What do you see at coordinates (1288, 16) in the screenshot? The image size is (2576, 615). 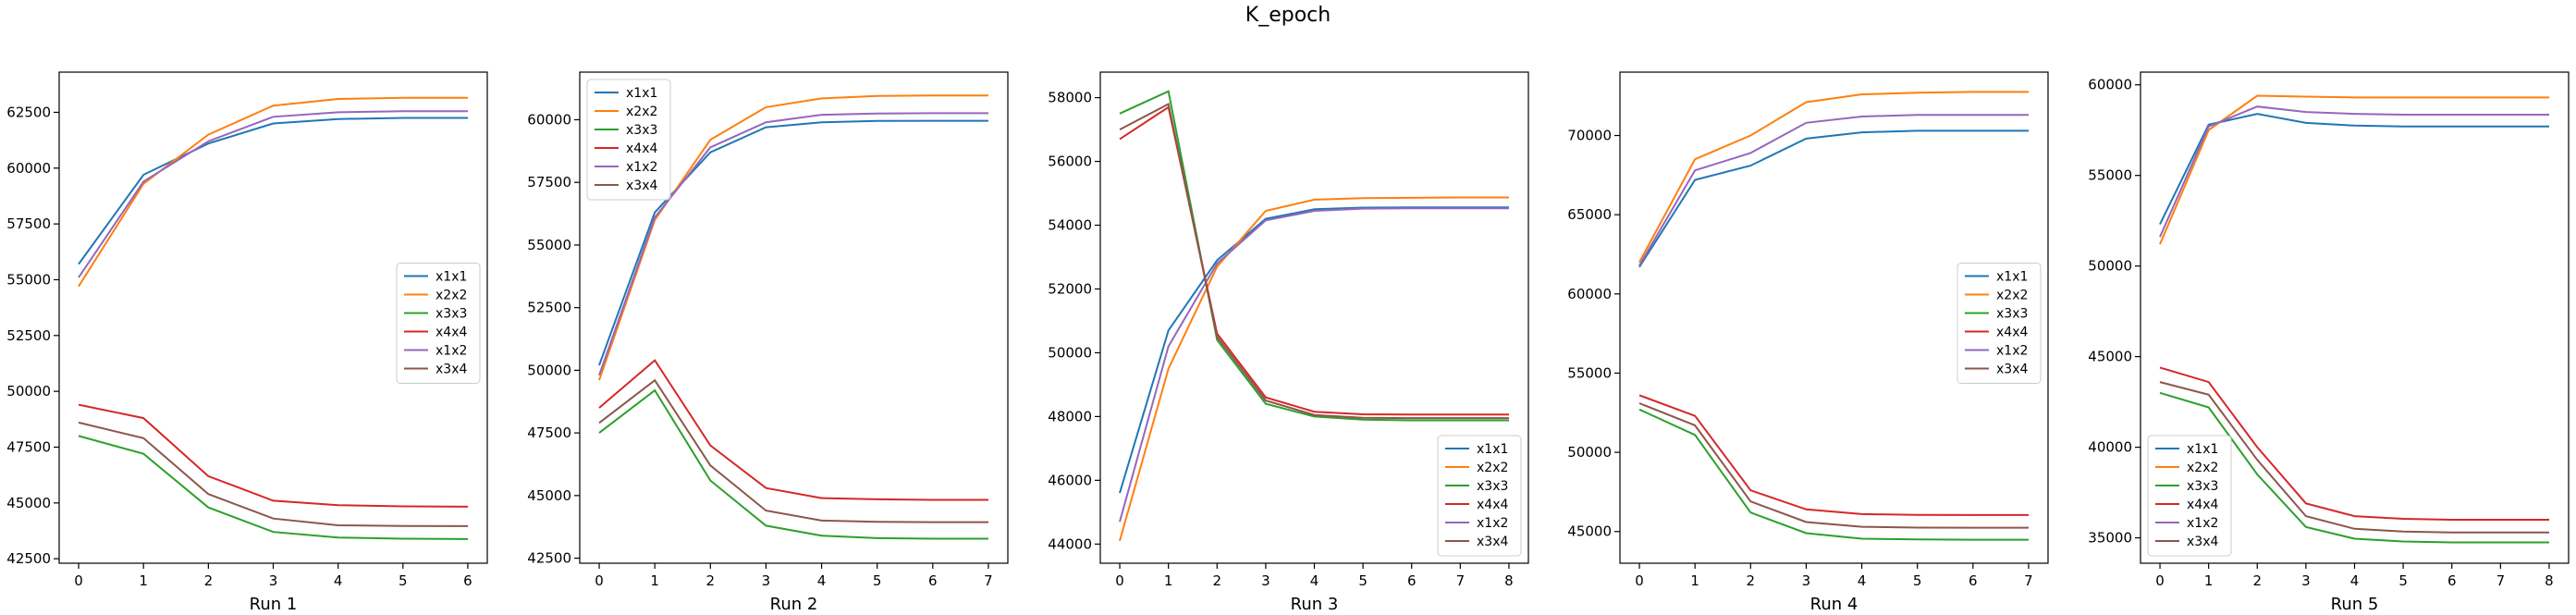 I see `figure-title: K_epoch` at bounding box center [1288, 16].